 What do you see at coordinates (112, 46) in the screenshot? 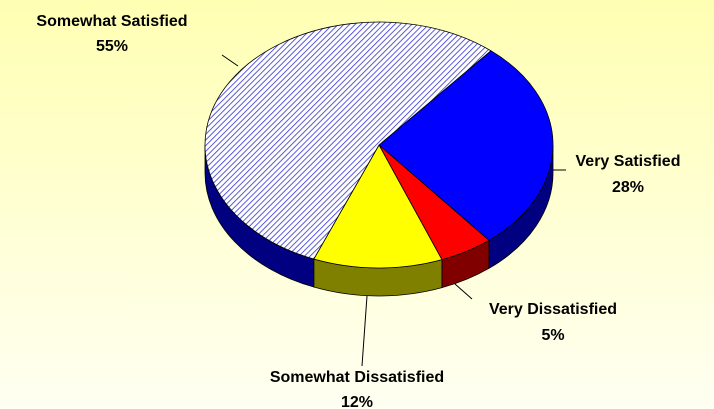
I see `value-label: 55%` at bounding box center [112, 46].